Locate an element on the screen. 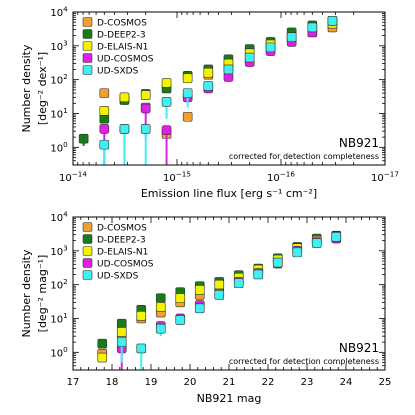  x-tick-label: 25 is located at coordinates (385, 382).